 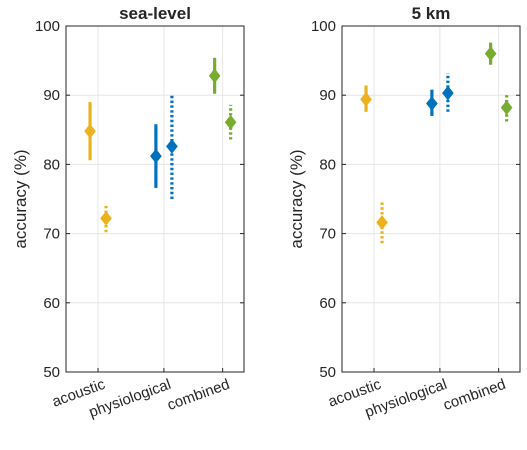 What do you see at coordinates (155, 13) in the screenshot?
I see `panel-title: sea-level` at bounding box center [155, 13].